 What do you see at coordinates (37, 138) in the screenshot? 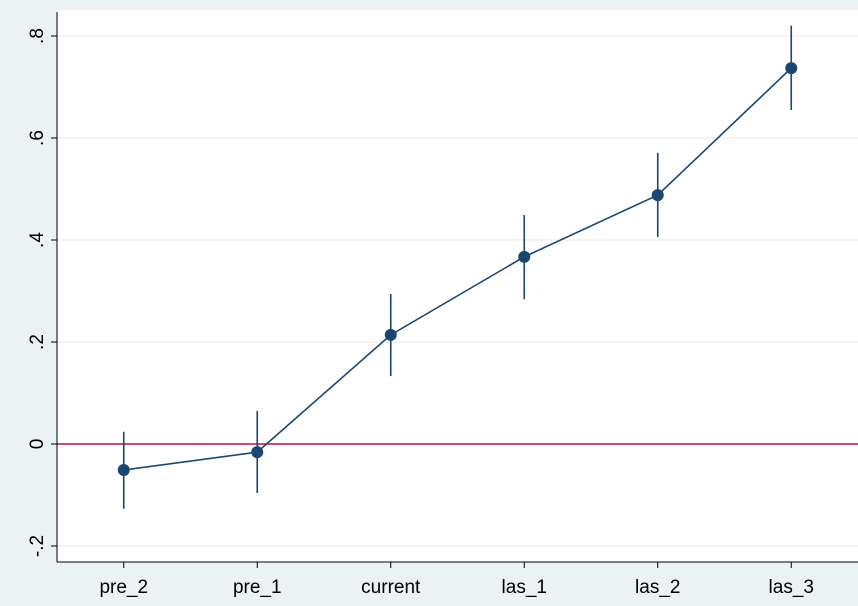
I see `y-tick-label: .6` at bounding box center [37, 138].